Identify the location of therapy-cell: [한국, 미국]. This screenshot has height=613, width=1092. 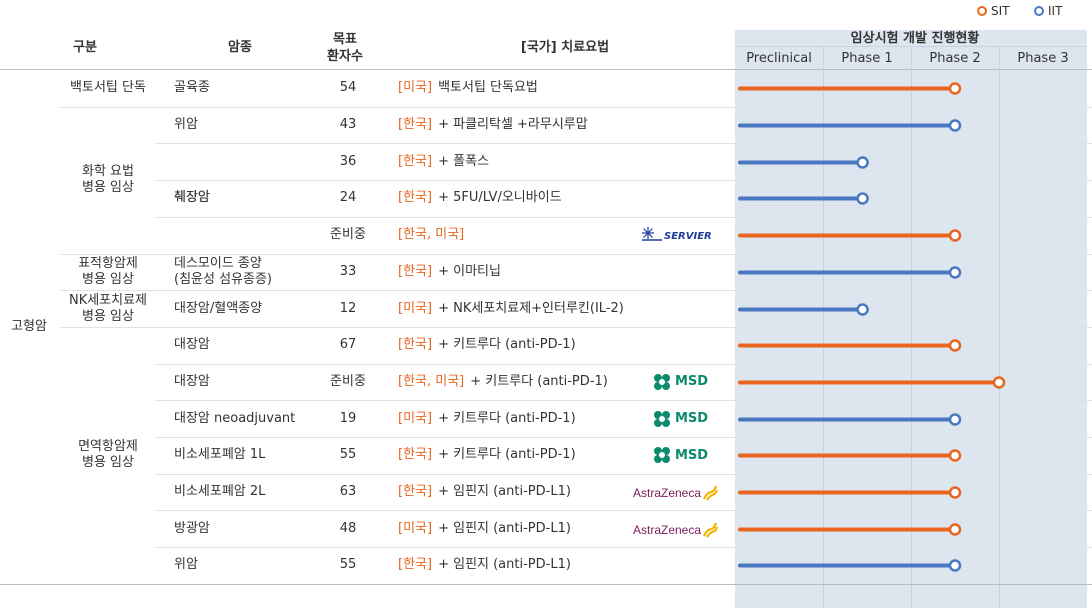
(431, 234).